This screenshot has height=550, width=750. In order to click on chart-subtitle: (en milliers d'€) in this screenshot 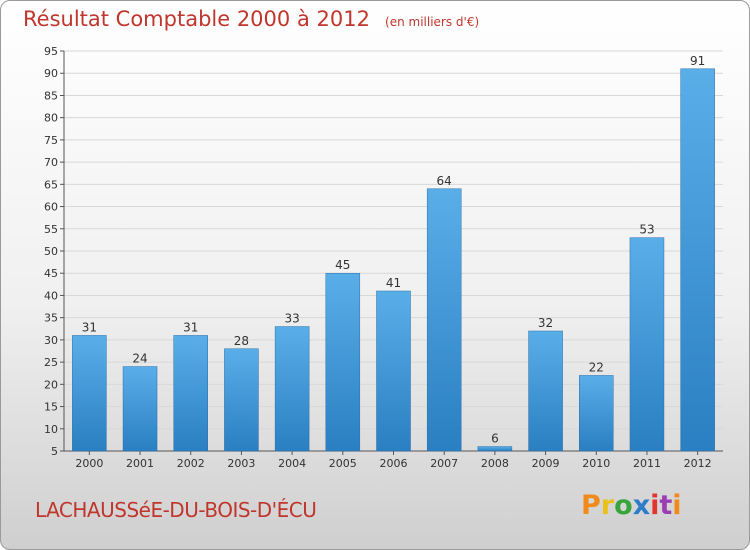, I will do `click(432, 22)`.